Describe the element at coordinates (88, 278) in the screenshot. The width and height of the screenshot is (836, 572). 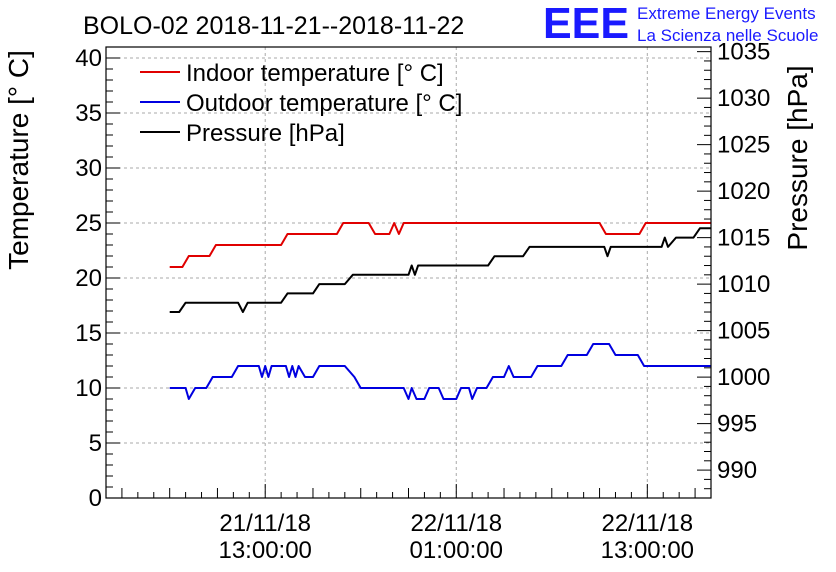
I see `y-left-tick-label: 20` at that location.